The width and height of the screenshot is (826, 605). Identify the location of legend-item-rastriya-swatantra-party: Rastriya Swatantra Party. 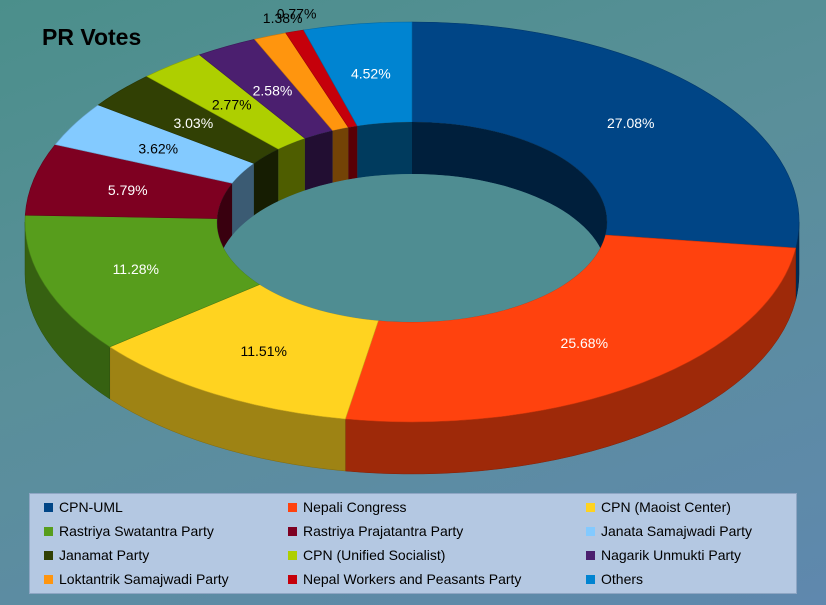
(129, 531).